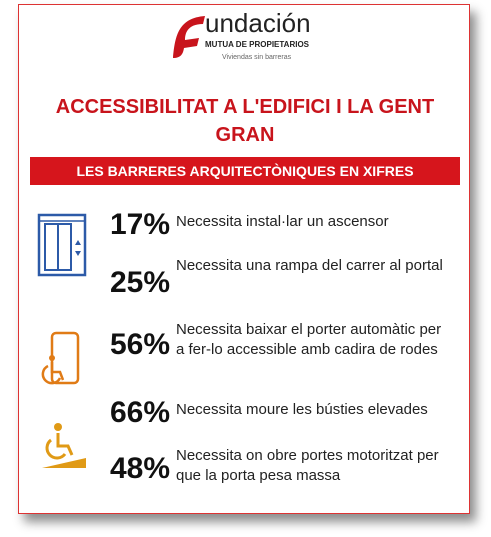 The height and width of the screenshot is (537, 491). I want to click on percentage: 56%, so click(139, 344).